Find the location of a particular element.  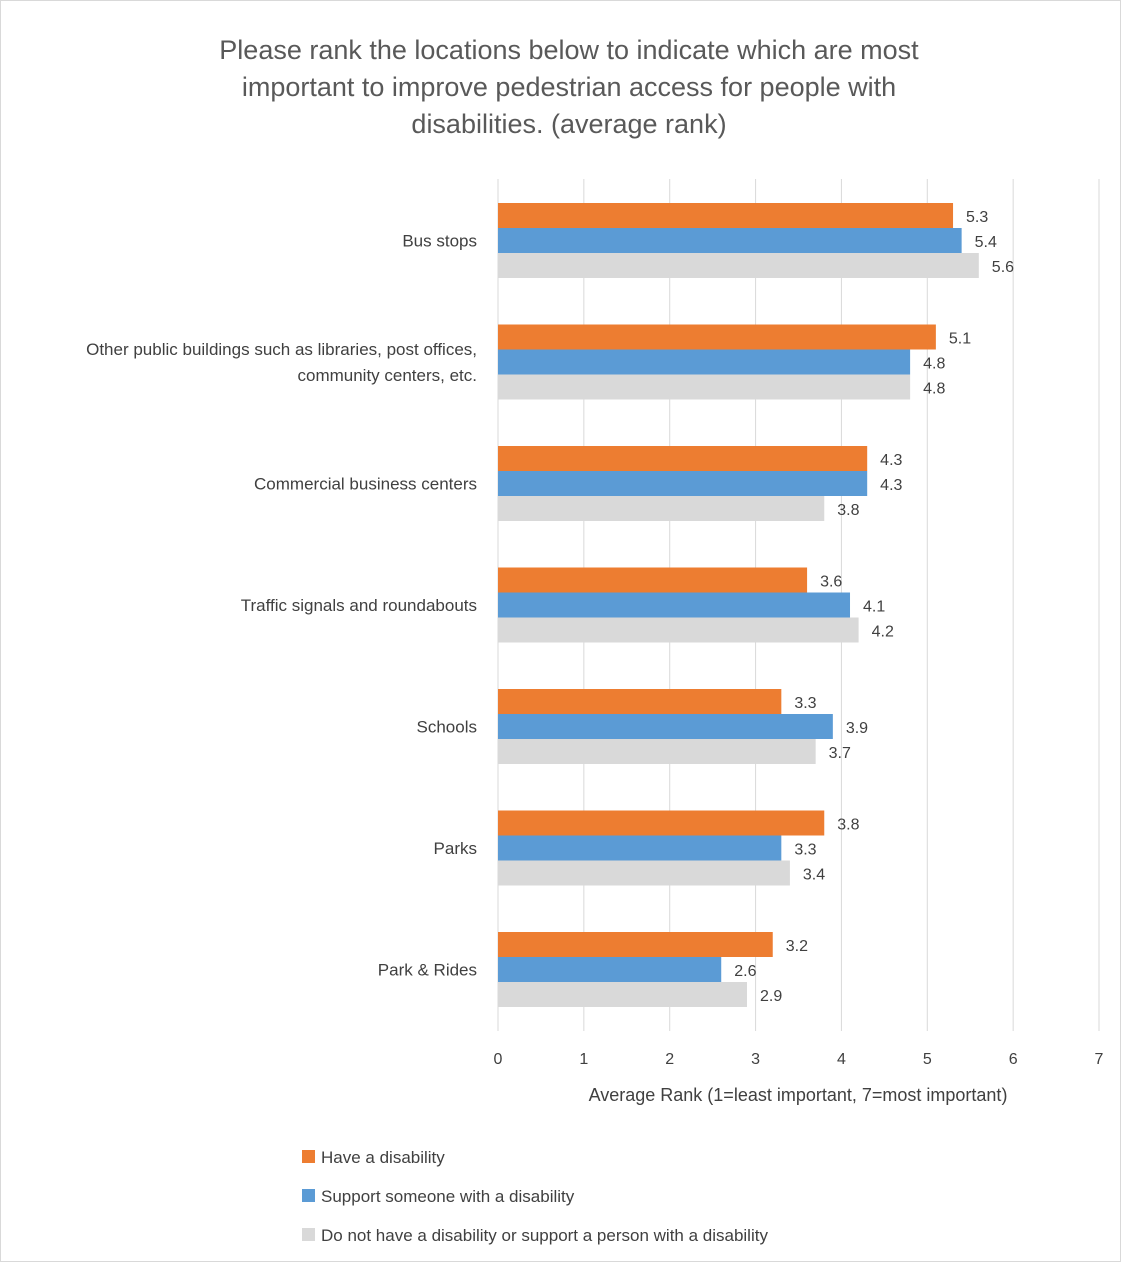

data-label: 3.2 is located at coordinates (797, 946).